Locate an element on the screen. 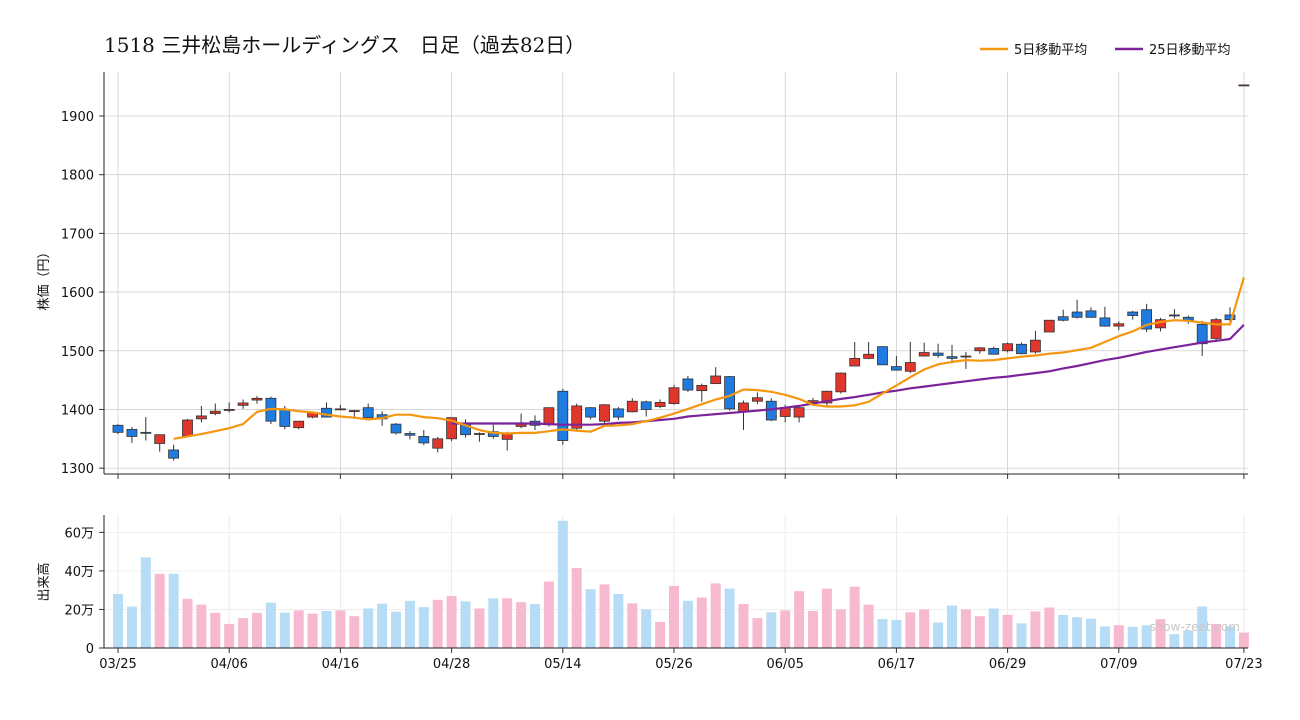  ma25-line is located at coordinates (848, 375).